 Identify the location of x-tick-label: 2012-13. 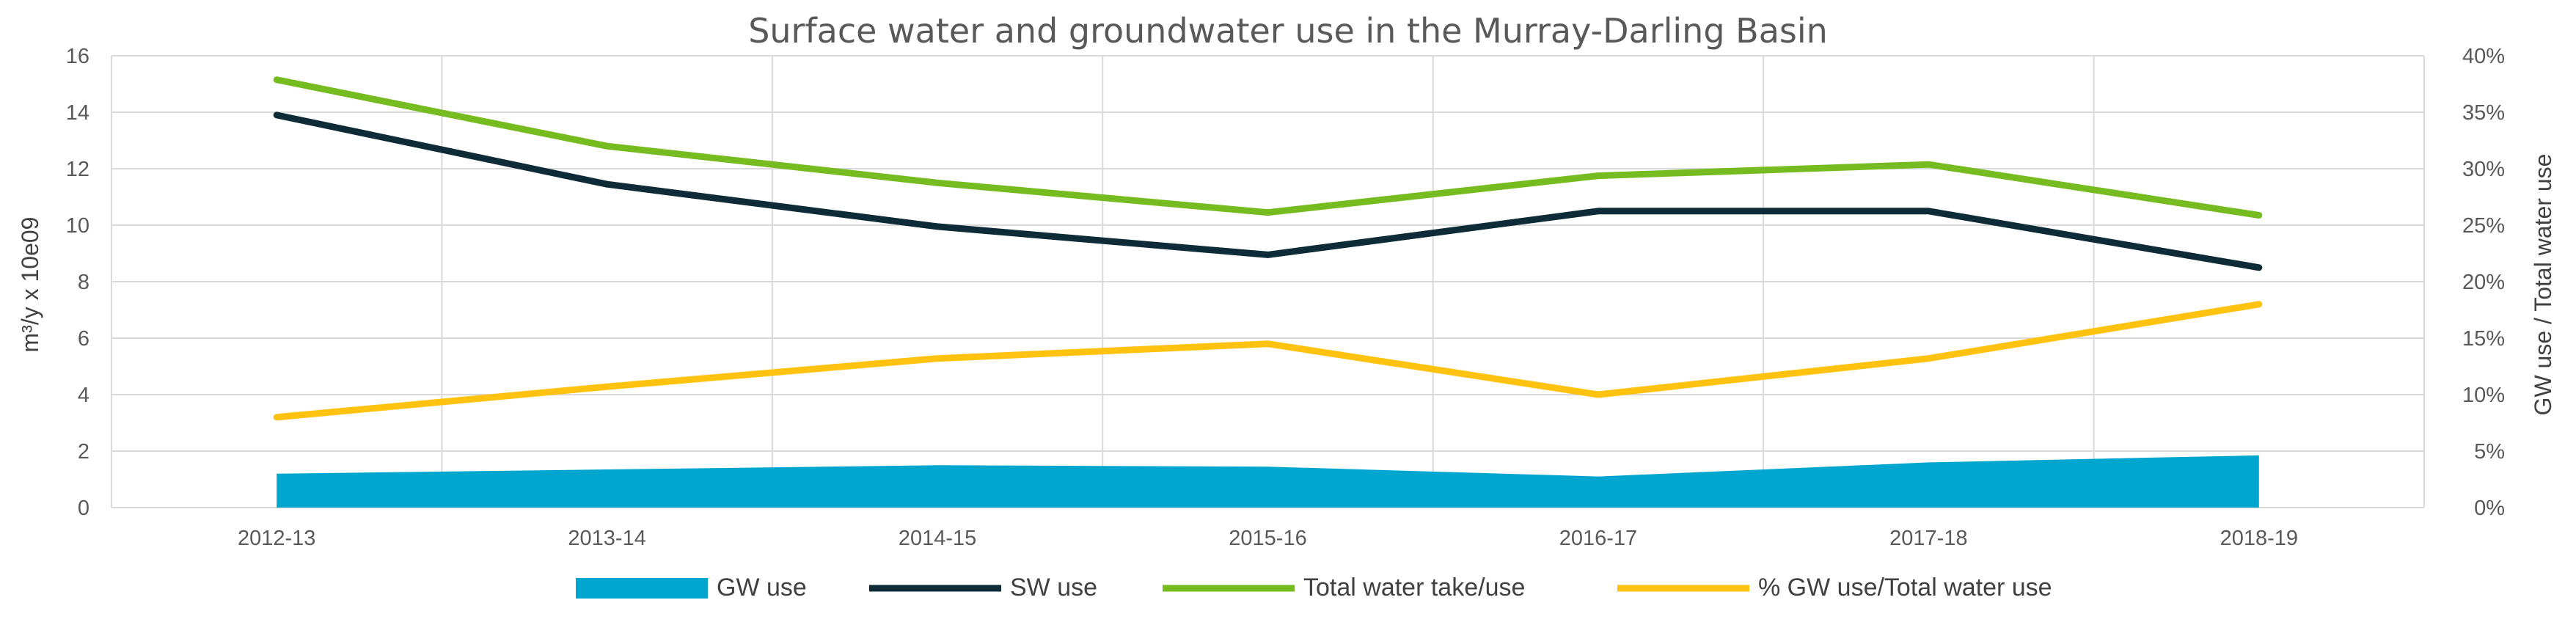
(276, 538).